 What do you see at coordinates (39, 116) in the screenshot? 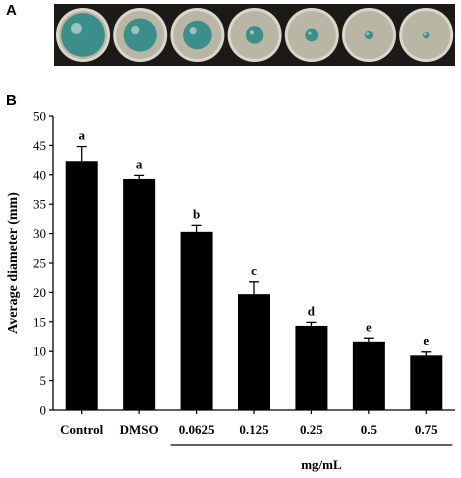
I see `y-tick-label: 50` at bounding box center [39, 116].